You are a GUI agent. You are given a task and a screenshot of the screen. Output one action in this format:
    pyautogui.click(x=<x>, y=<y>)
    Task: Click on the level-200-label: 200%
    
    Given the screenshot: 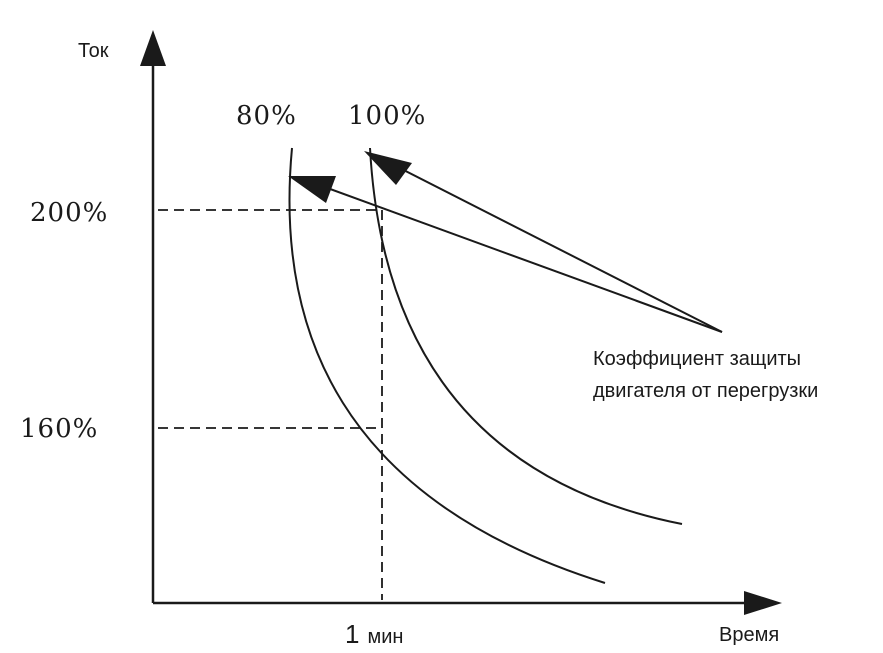 What is the action you would take?
    pyautogui.click(x=69, y=213)
    